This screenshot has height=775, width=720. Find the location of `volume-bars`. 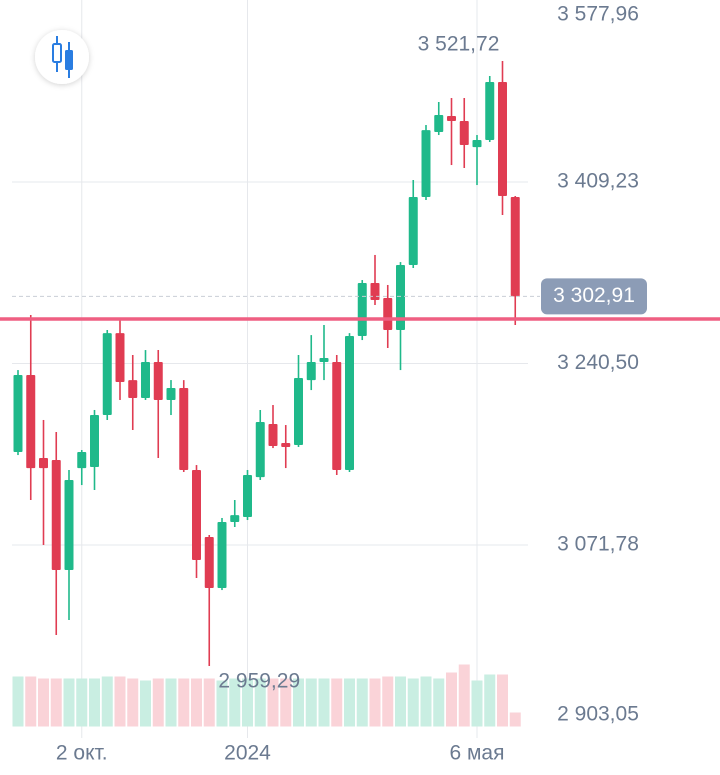

volume-bars is located at coordinates (266, 695).